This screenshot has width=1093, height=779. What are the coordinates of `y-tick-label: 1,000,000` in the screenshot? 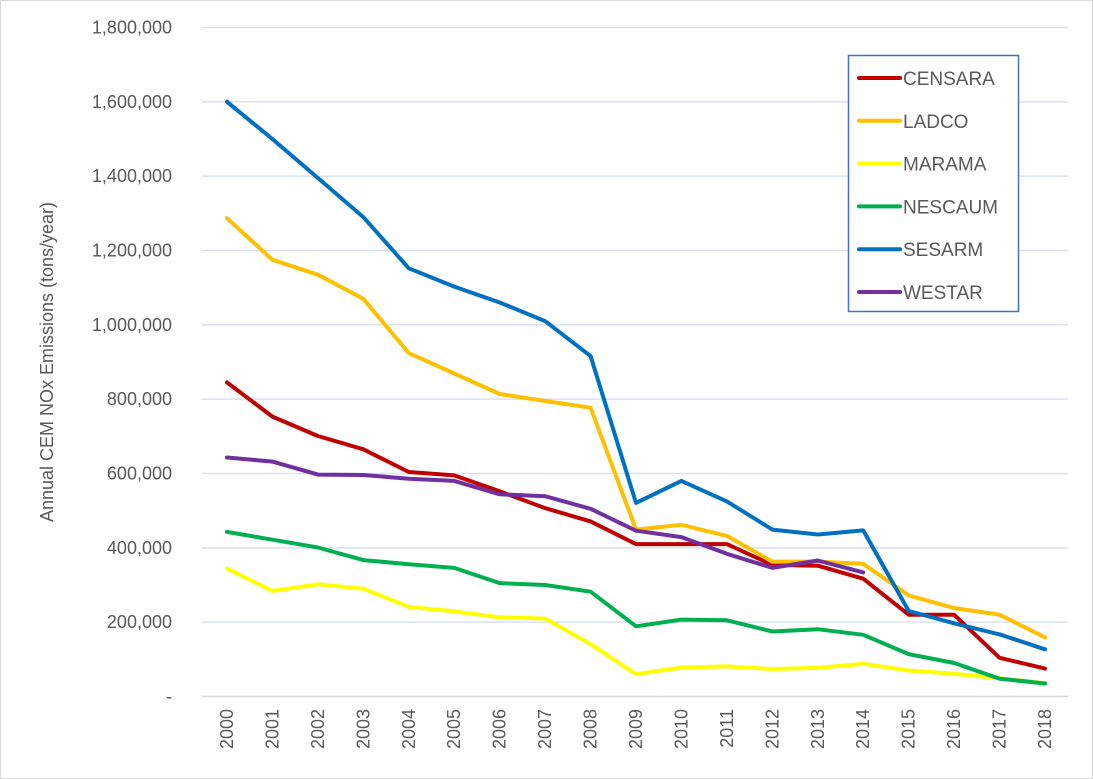 It's located at (132, 325).